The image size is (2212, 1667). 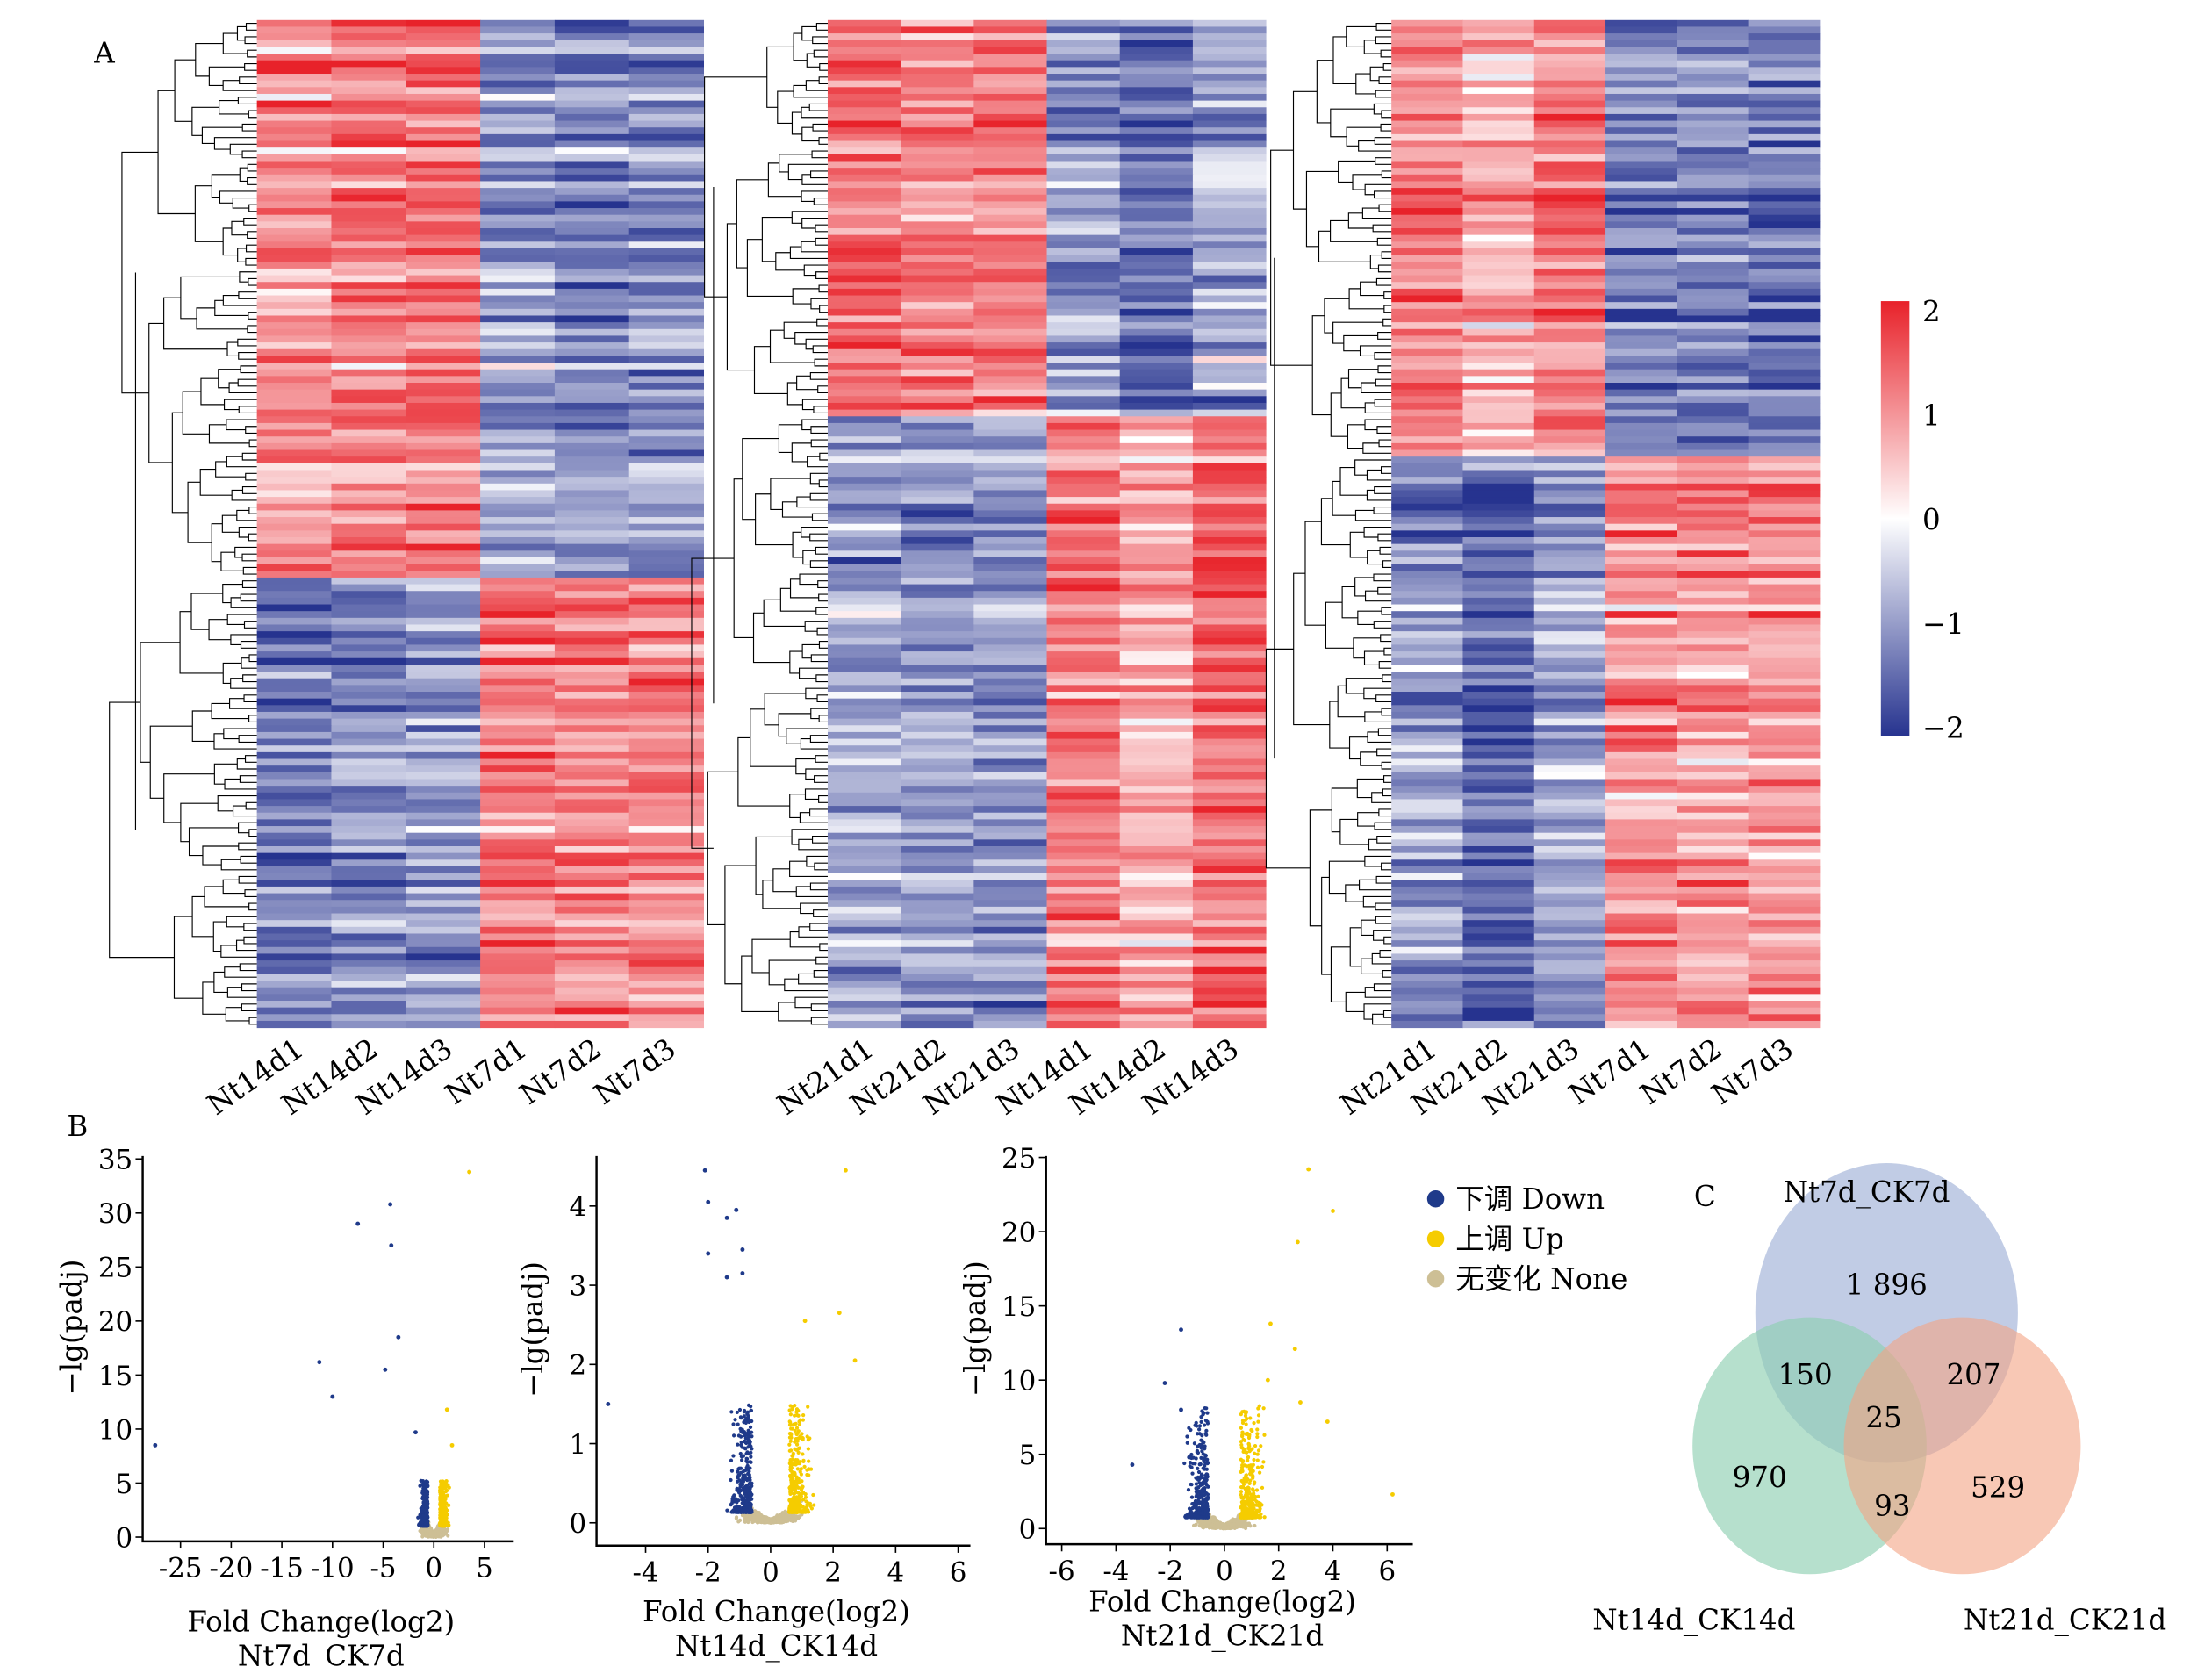 I want to click on point-down, so click(x=425, y=1524).